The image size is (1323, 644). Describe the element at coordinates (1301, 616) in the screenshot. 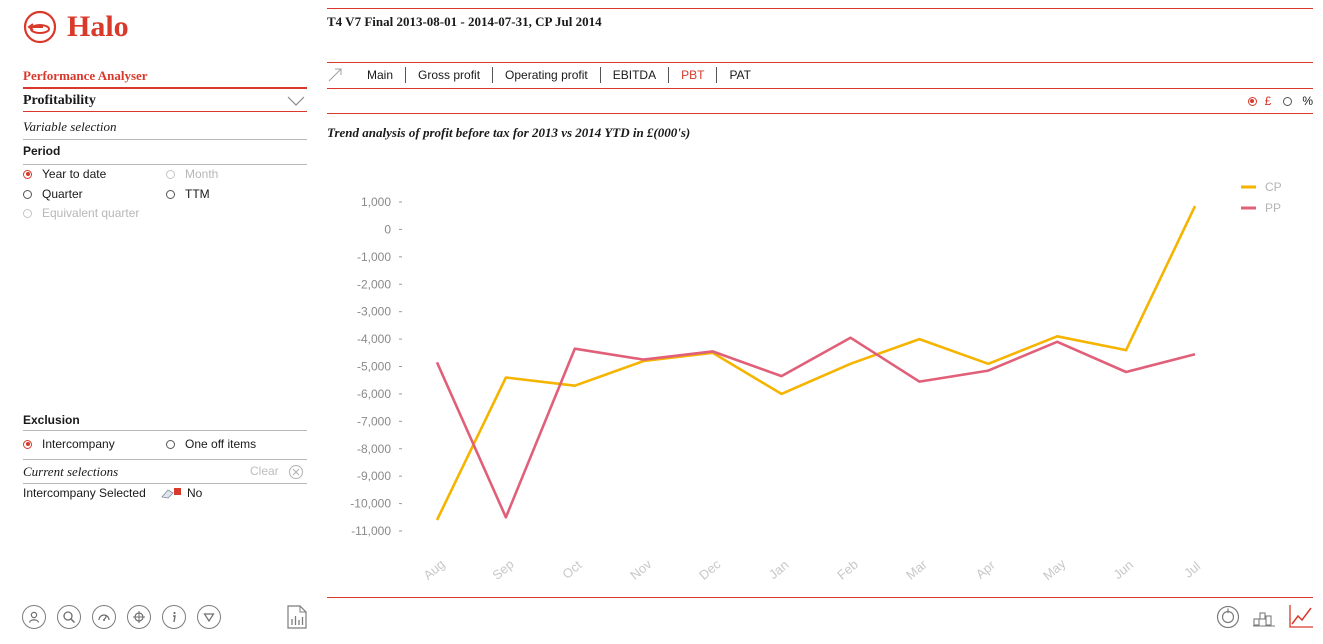

I see `line-chart-icon` at that location.